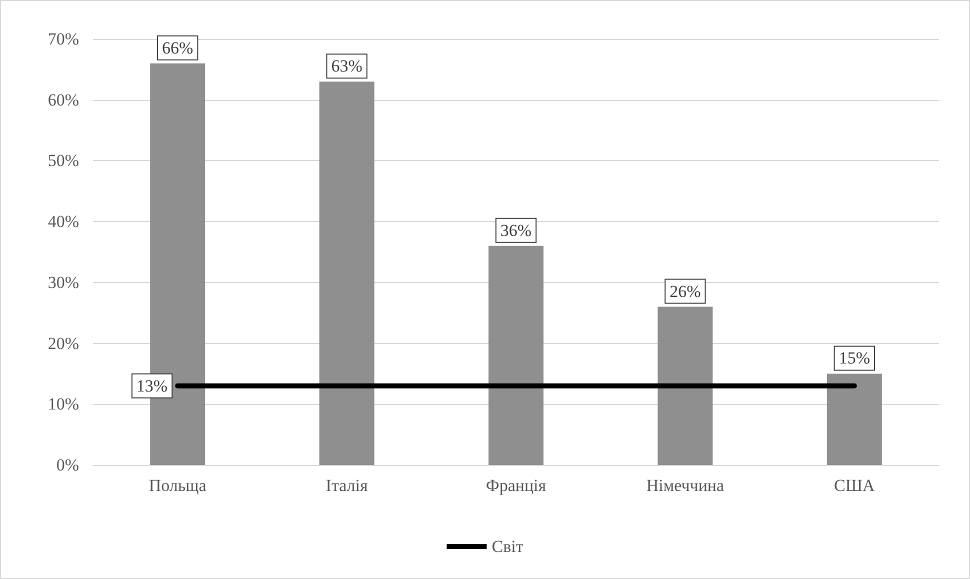 This screenshot has height=579, width=970. I want to click on y-tick-label: 30%, so click(63, 282).